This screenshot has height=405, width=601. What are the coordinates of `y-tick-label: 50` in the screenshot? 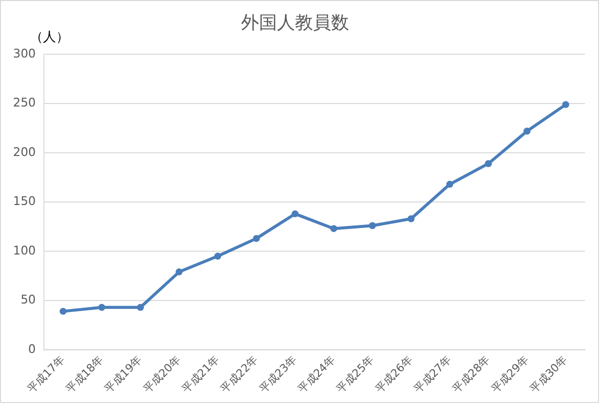 It's located at (28, 299).